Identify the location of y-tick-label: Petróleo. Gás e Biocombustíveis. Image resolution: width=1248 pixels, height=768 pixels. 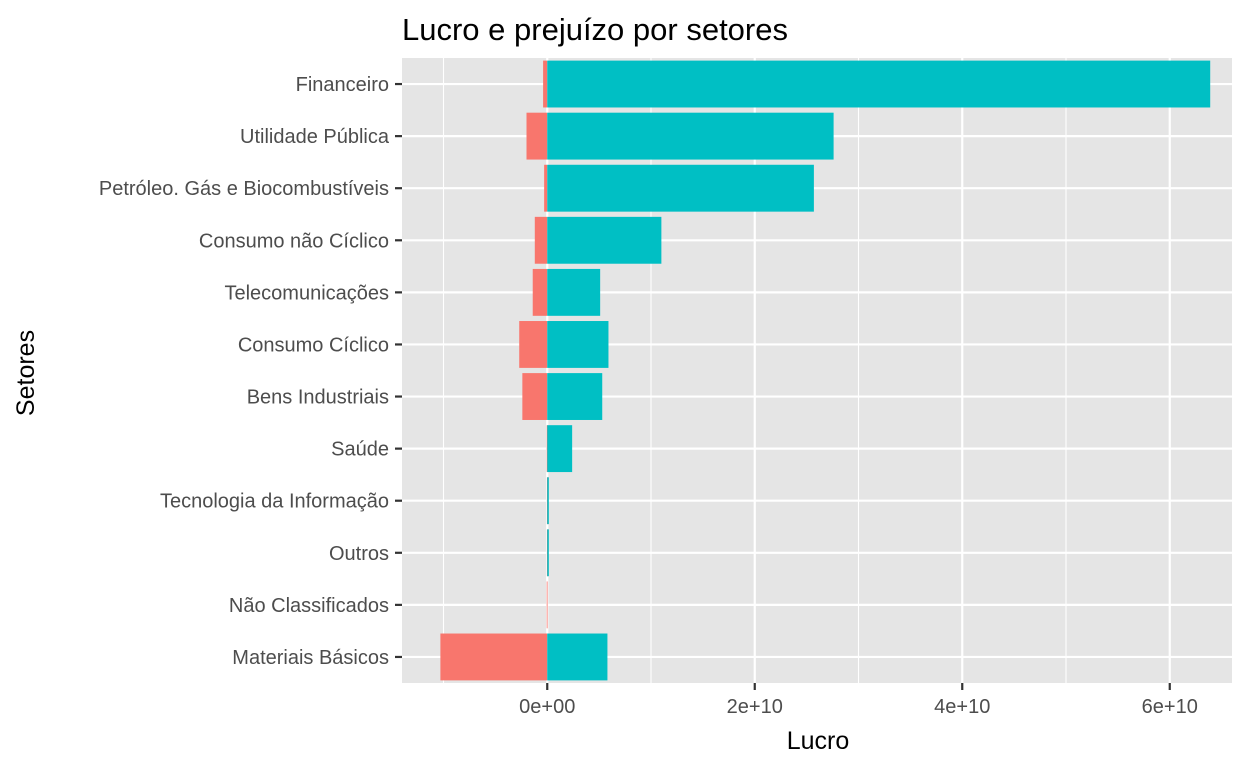
(244, 189).